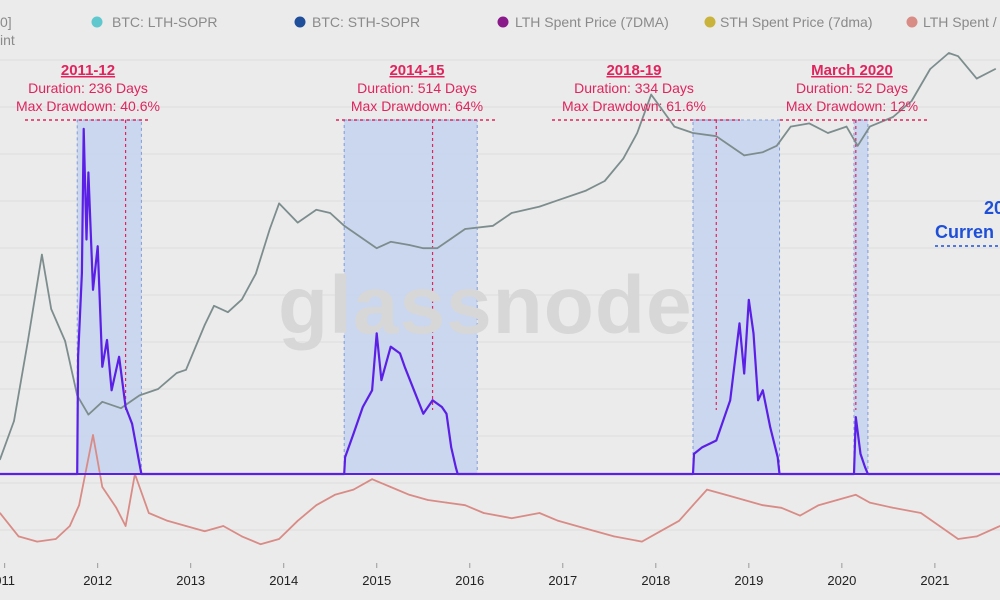  What do you see at coordinates (7, 40) in the screenshot?
I see `legend-sub-label: int` at bounding box center [7, 40].